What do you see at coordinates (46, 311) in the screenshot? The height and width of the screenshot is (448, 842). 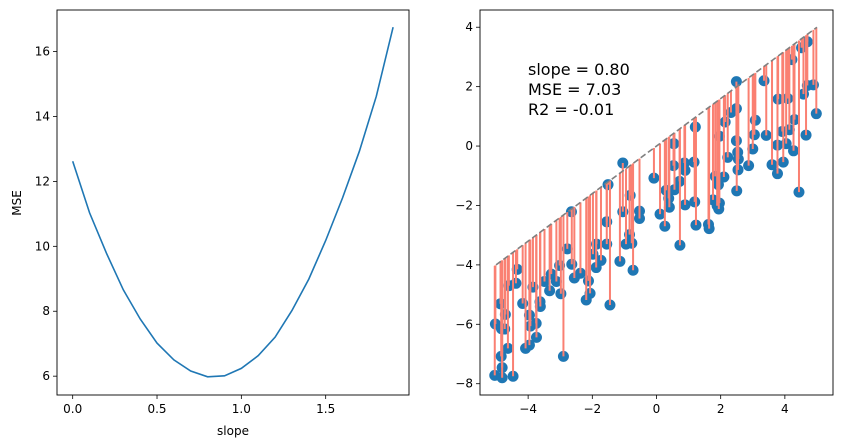 I see `y-tick-label: 8` at bounding box center [46, 311].